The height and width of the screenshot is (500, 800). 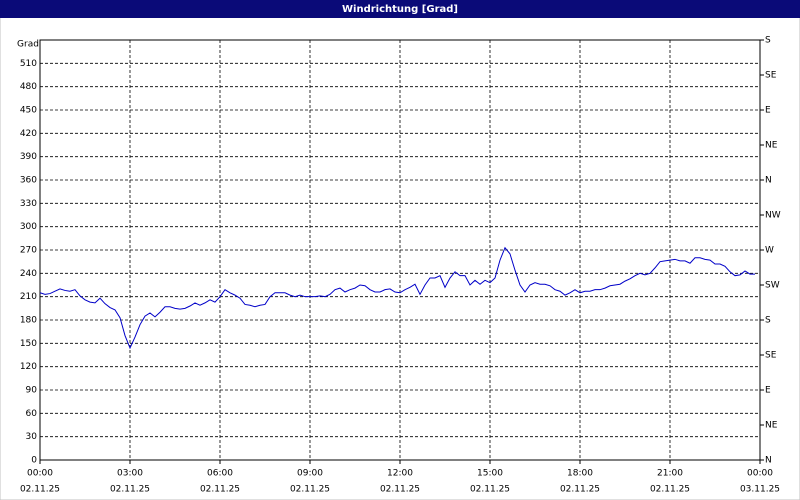 What do you see at coordinates (32, 437) in the screenshot?
I see `y-tick-label: 30` at bounding box center [32, 437].